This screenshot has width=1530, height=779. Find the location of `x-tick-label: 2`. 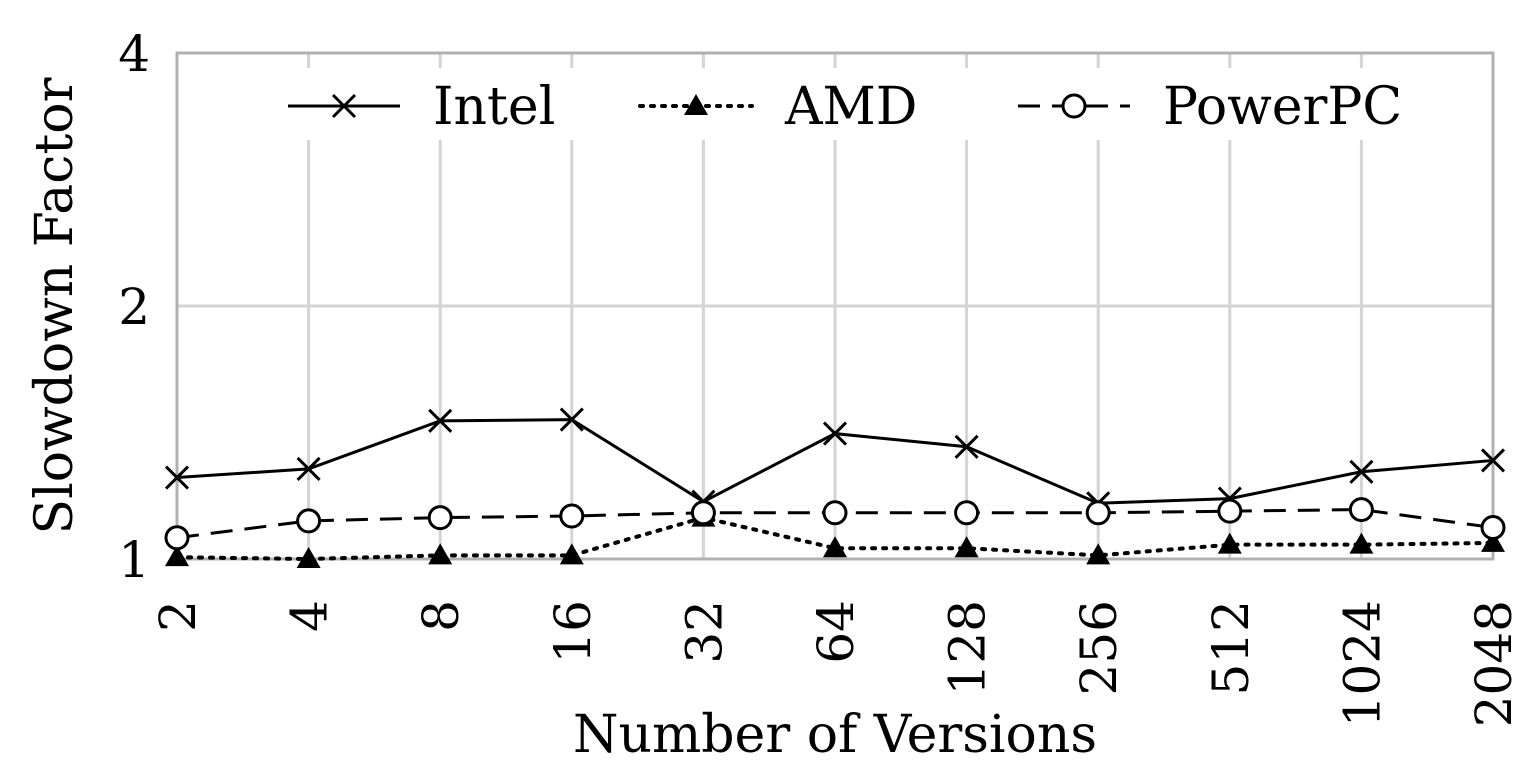

x-tick-label: 2 is located at coordinates (178, 616).